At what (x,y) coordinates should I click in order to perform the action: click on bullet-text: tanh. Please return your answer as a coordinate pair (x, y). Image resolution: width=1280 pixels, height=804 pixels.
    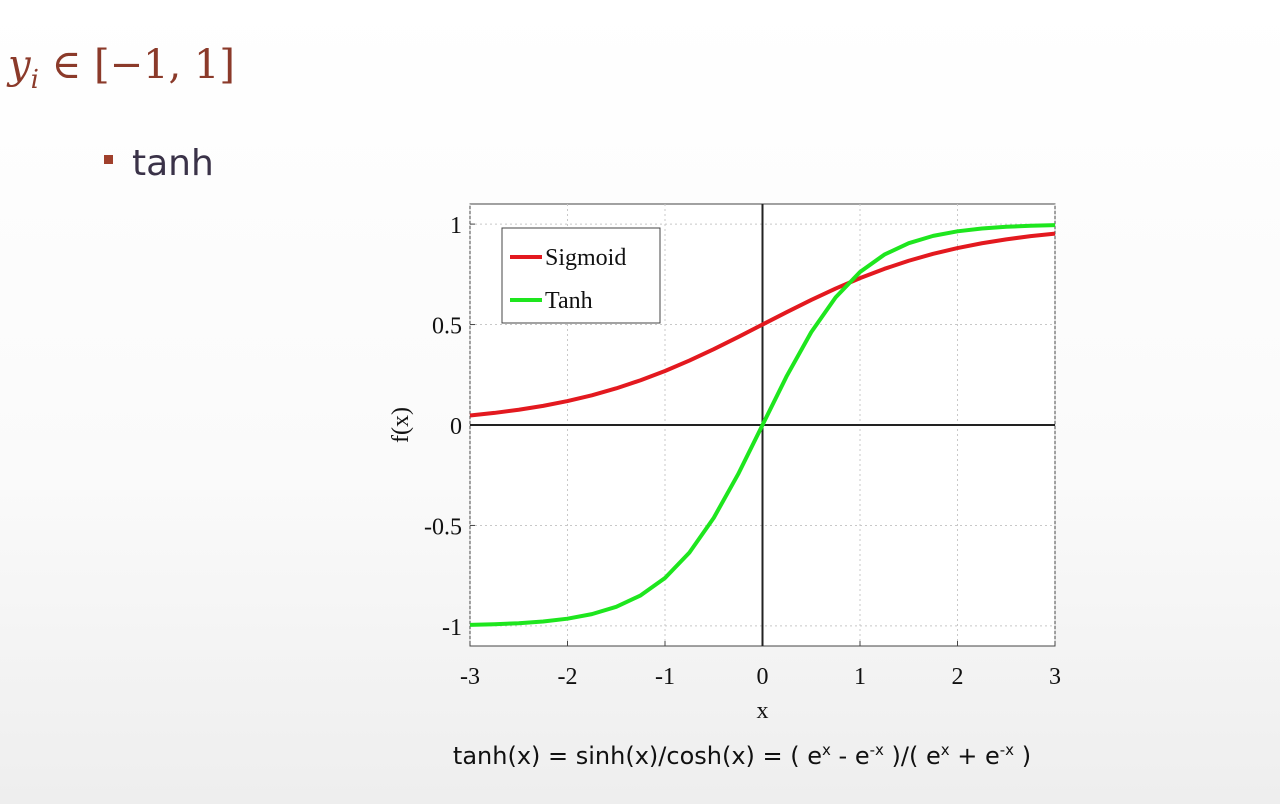
    Looking at the image, I should click on (173, 163).